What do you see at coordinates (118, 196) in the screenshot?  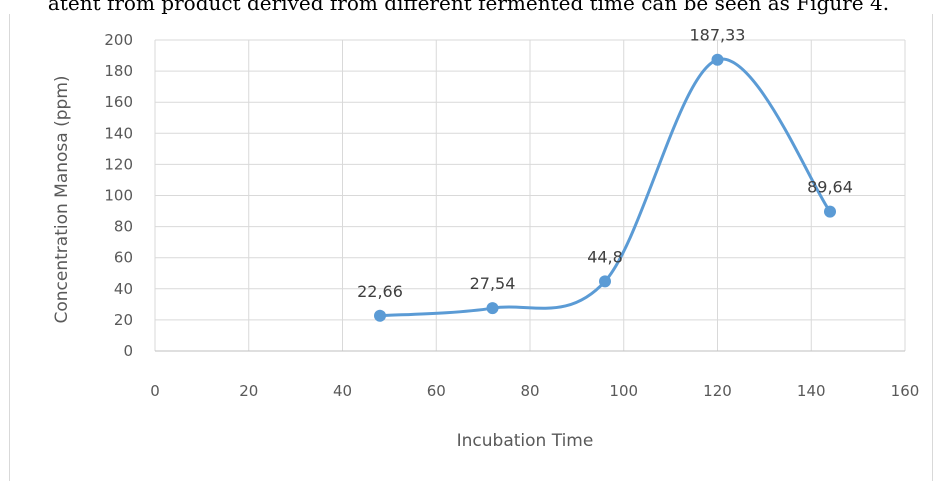 I see `y-tick-label: 100` at bounding box center [118, 196].